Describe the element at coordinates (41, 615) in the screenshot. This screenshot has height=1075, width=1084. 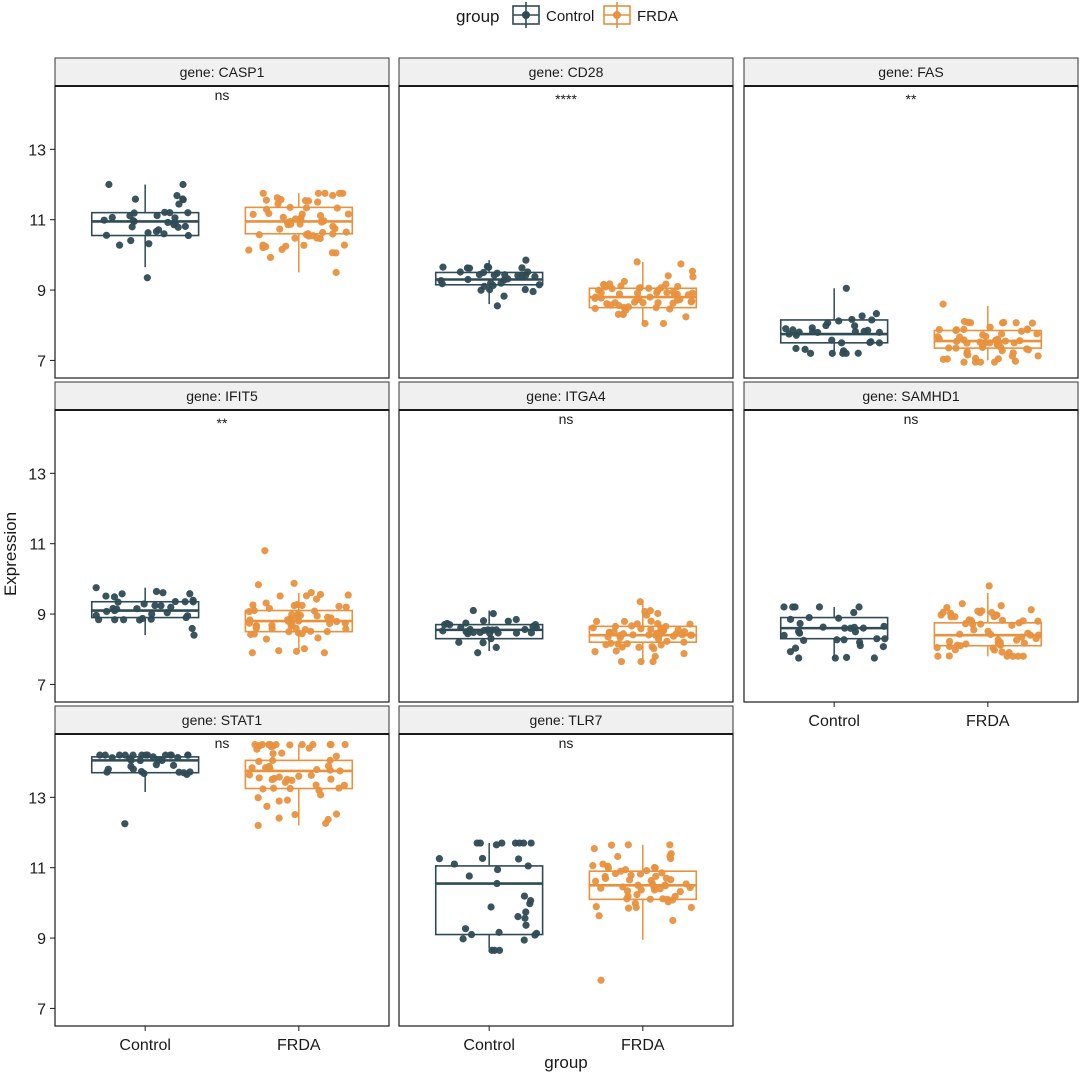
I see `y-tick-label: 9` at that location.